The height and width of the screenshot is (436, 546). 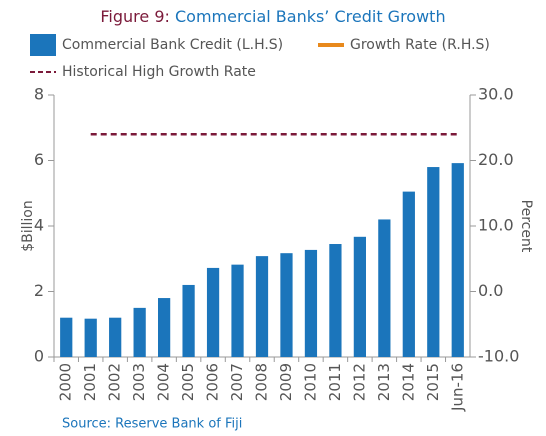 What do you see at coordinates (39, 94) in the screenshot?
I see `y-tick-label: 8` at bounding box center [39, 94].